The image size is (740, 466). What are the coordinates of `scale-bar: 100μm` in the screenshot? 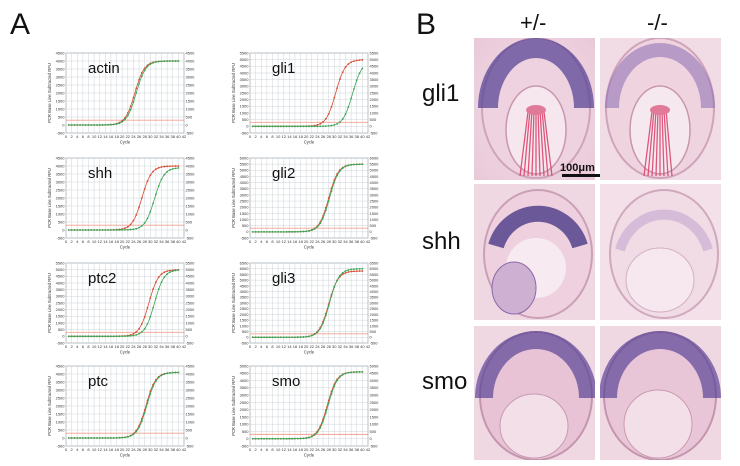 It's located at (580, 169).